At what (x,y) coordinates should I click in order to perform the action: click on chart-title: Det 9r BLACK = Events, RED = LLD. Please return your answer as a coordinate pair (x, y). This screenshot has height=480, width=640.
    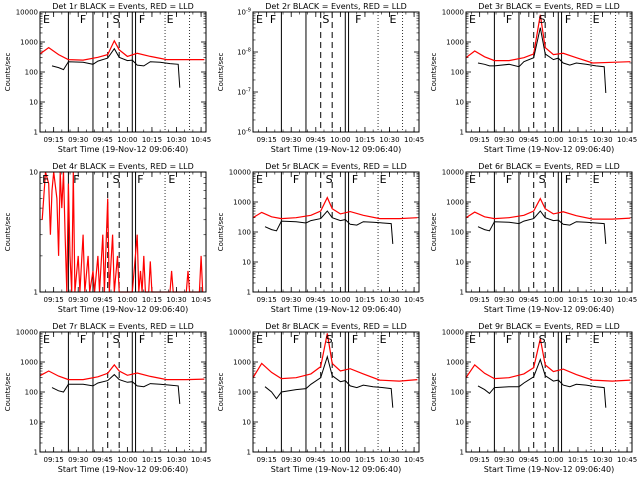
    Looking at the image, I should click on (549, 326).